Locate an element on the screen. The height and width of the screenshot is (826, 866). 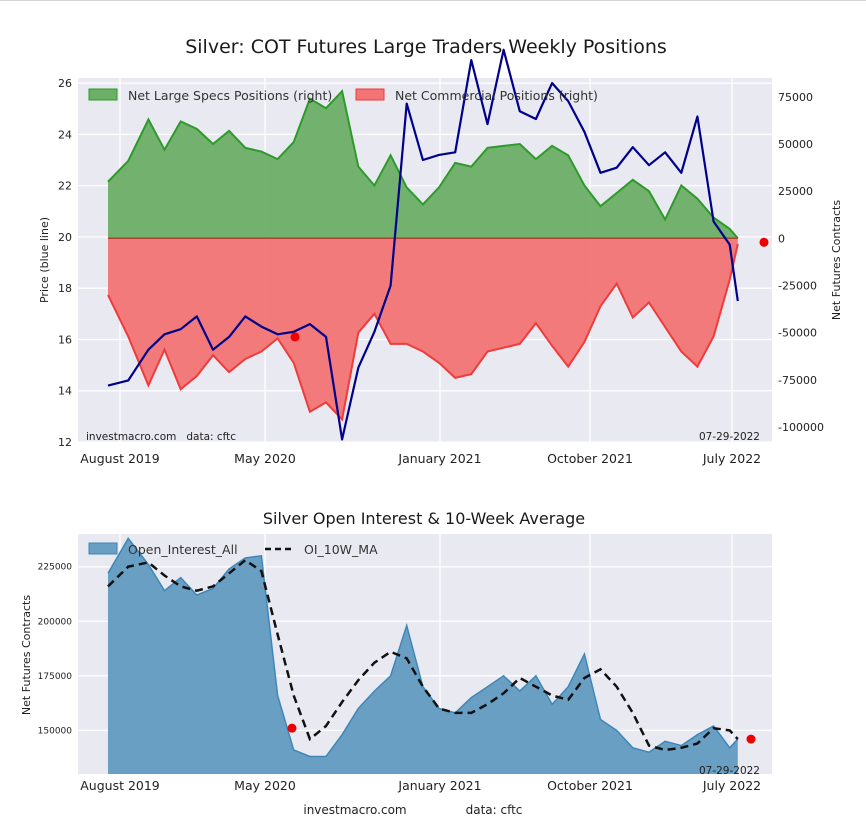
top-left-tick-label: 12 is located at coordinates (65, 442).